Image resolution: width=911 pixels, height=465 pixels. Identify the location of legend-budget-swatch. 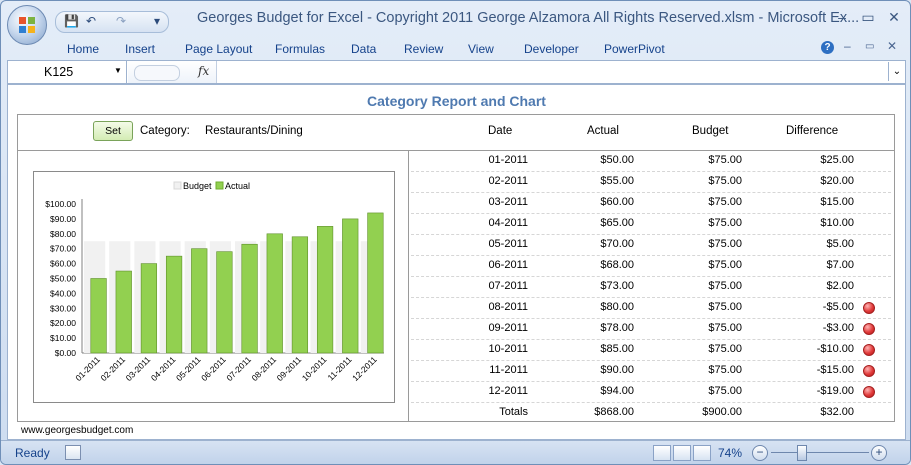
(177, 185).